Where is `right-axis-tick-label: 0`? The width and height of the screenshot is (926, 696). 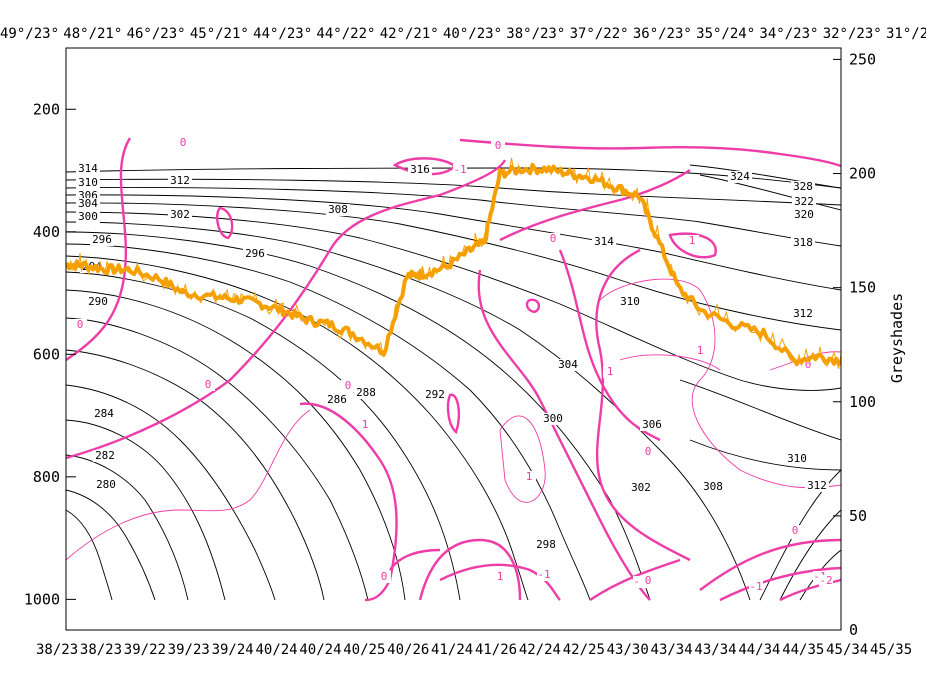
right-axis-tick-label: 0 is located at coordinates (853, 630).